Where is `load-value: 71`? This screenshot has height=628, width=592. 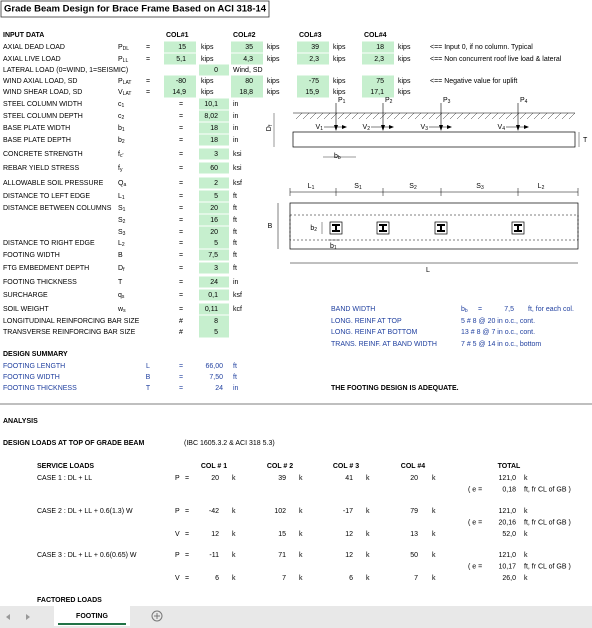
load-value: 71 is located at coordinates (282, 555).